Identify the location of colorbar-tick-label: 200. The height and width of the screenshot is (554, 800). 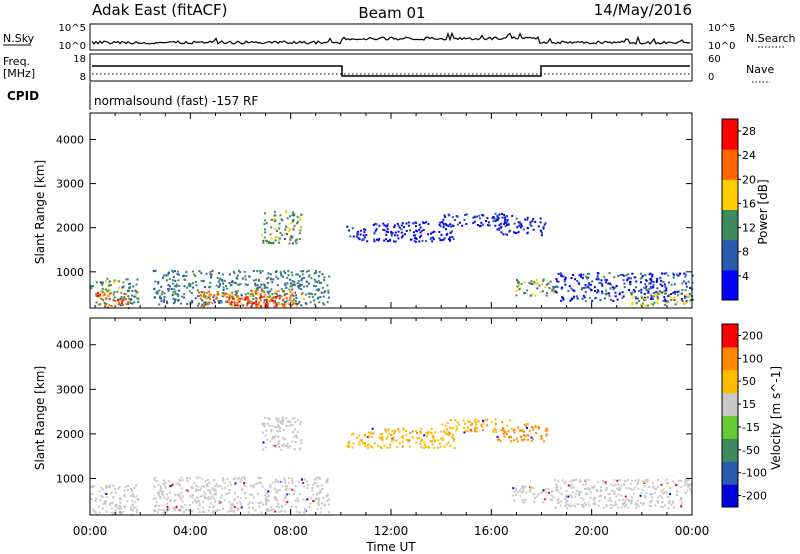
(752, 335).